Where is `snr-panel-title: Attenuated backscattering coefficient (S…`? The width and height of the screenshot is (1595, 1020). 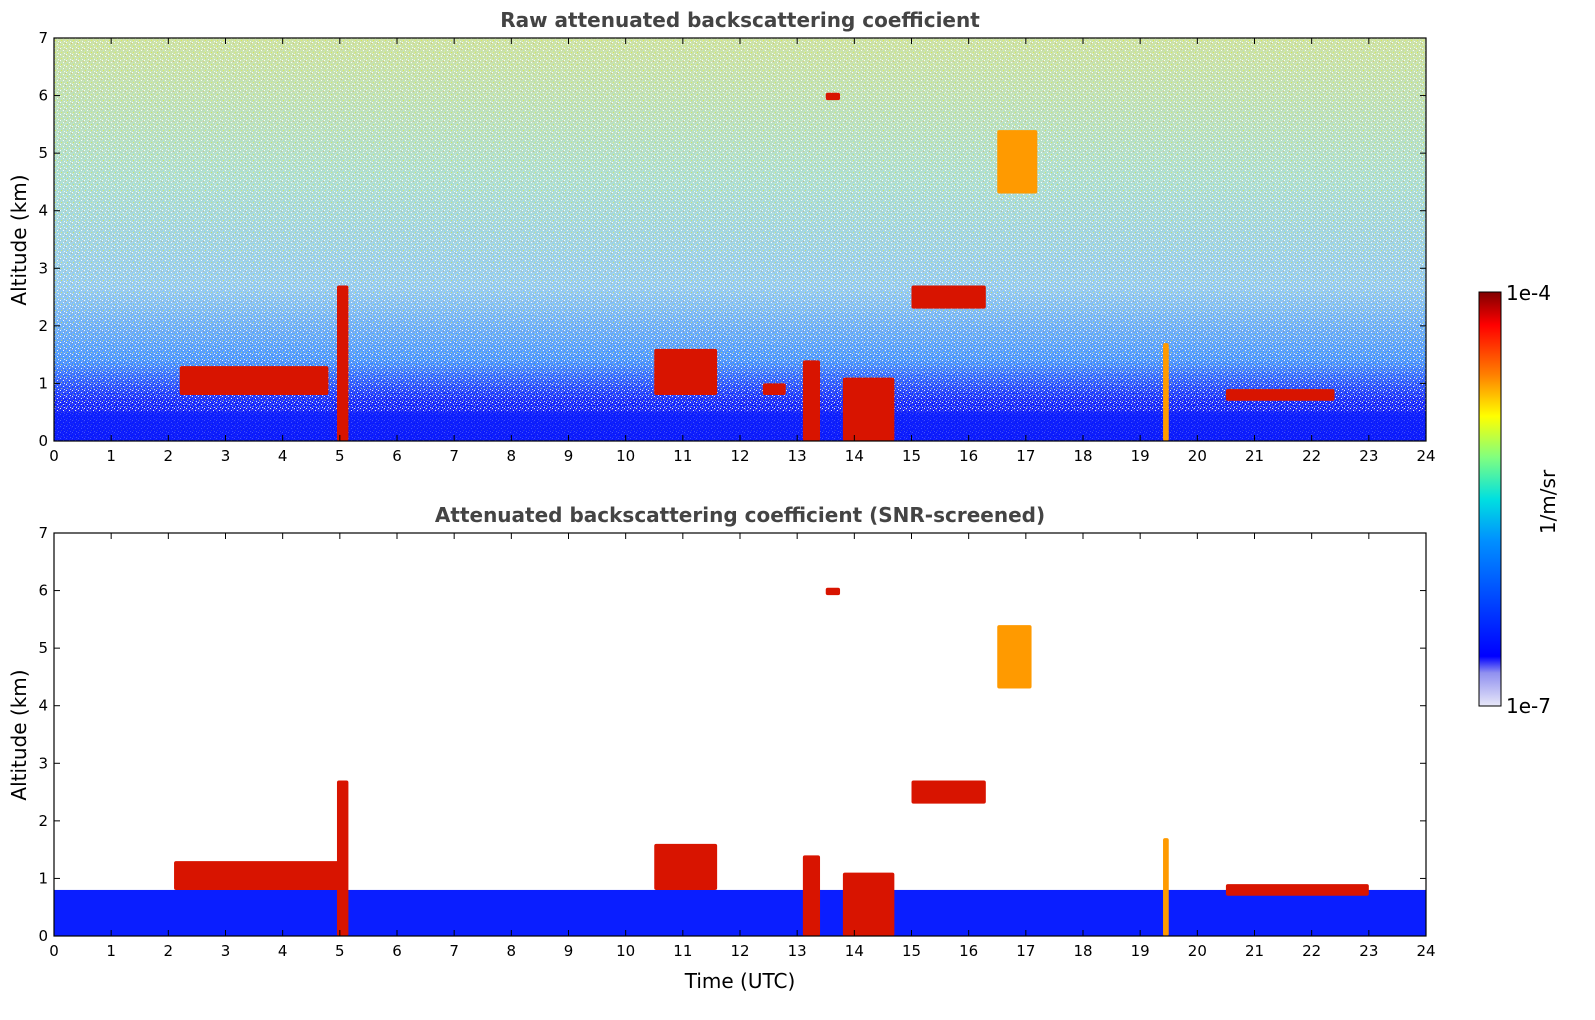 snr-panel-title: Attenuated backscattering coefficient (S… is located at coordinates (740, 515).